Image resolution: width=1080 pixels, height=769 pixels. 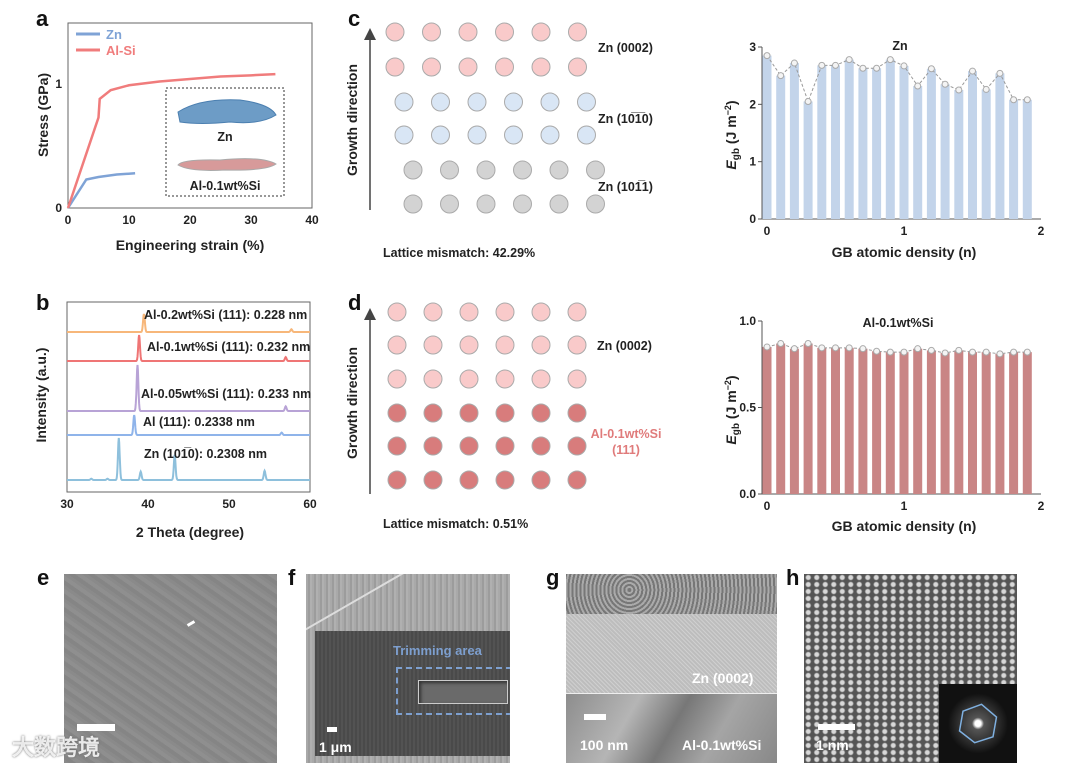 What do you see at coordinates (747, 408) in the screenshot?
I see `y-tick-label: 0.5` at bounding box center [747, 408].